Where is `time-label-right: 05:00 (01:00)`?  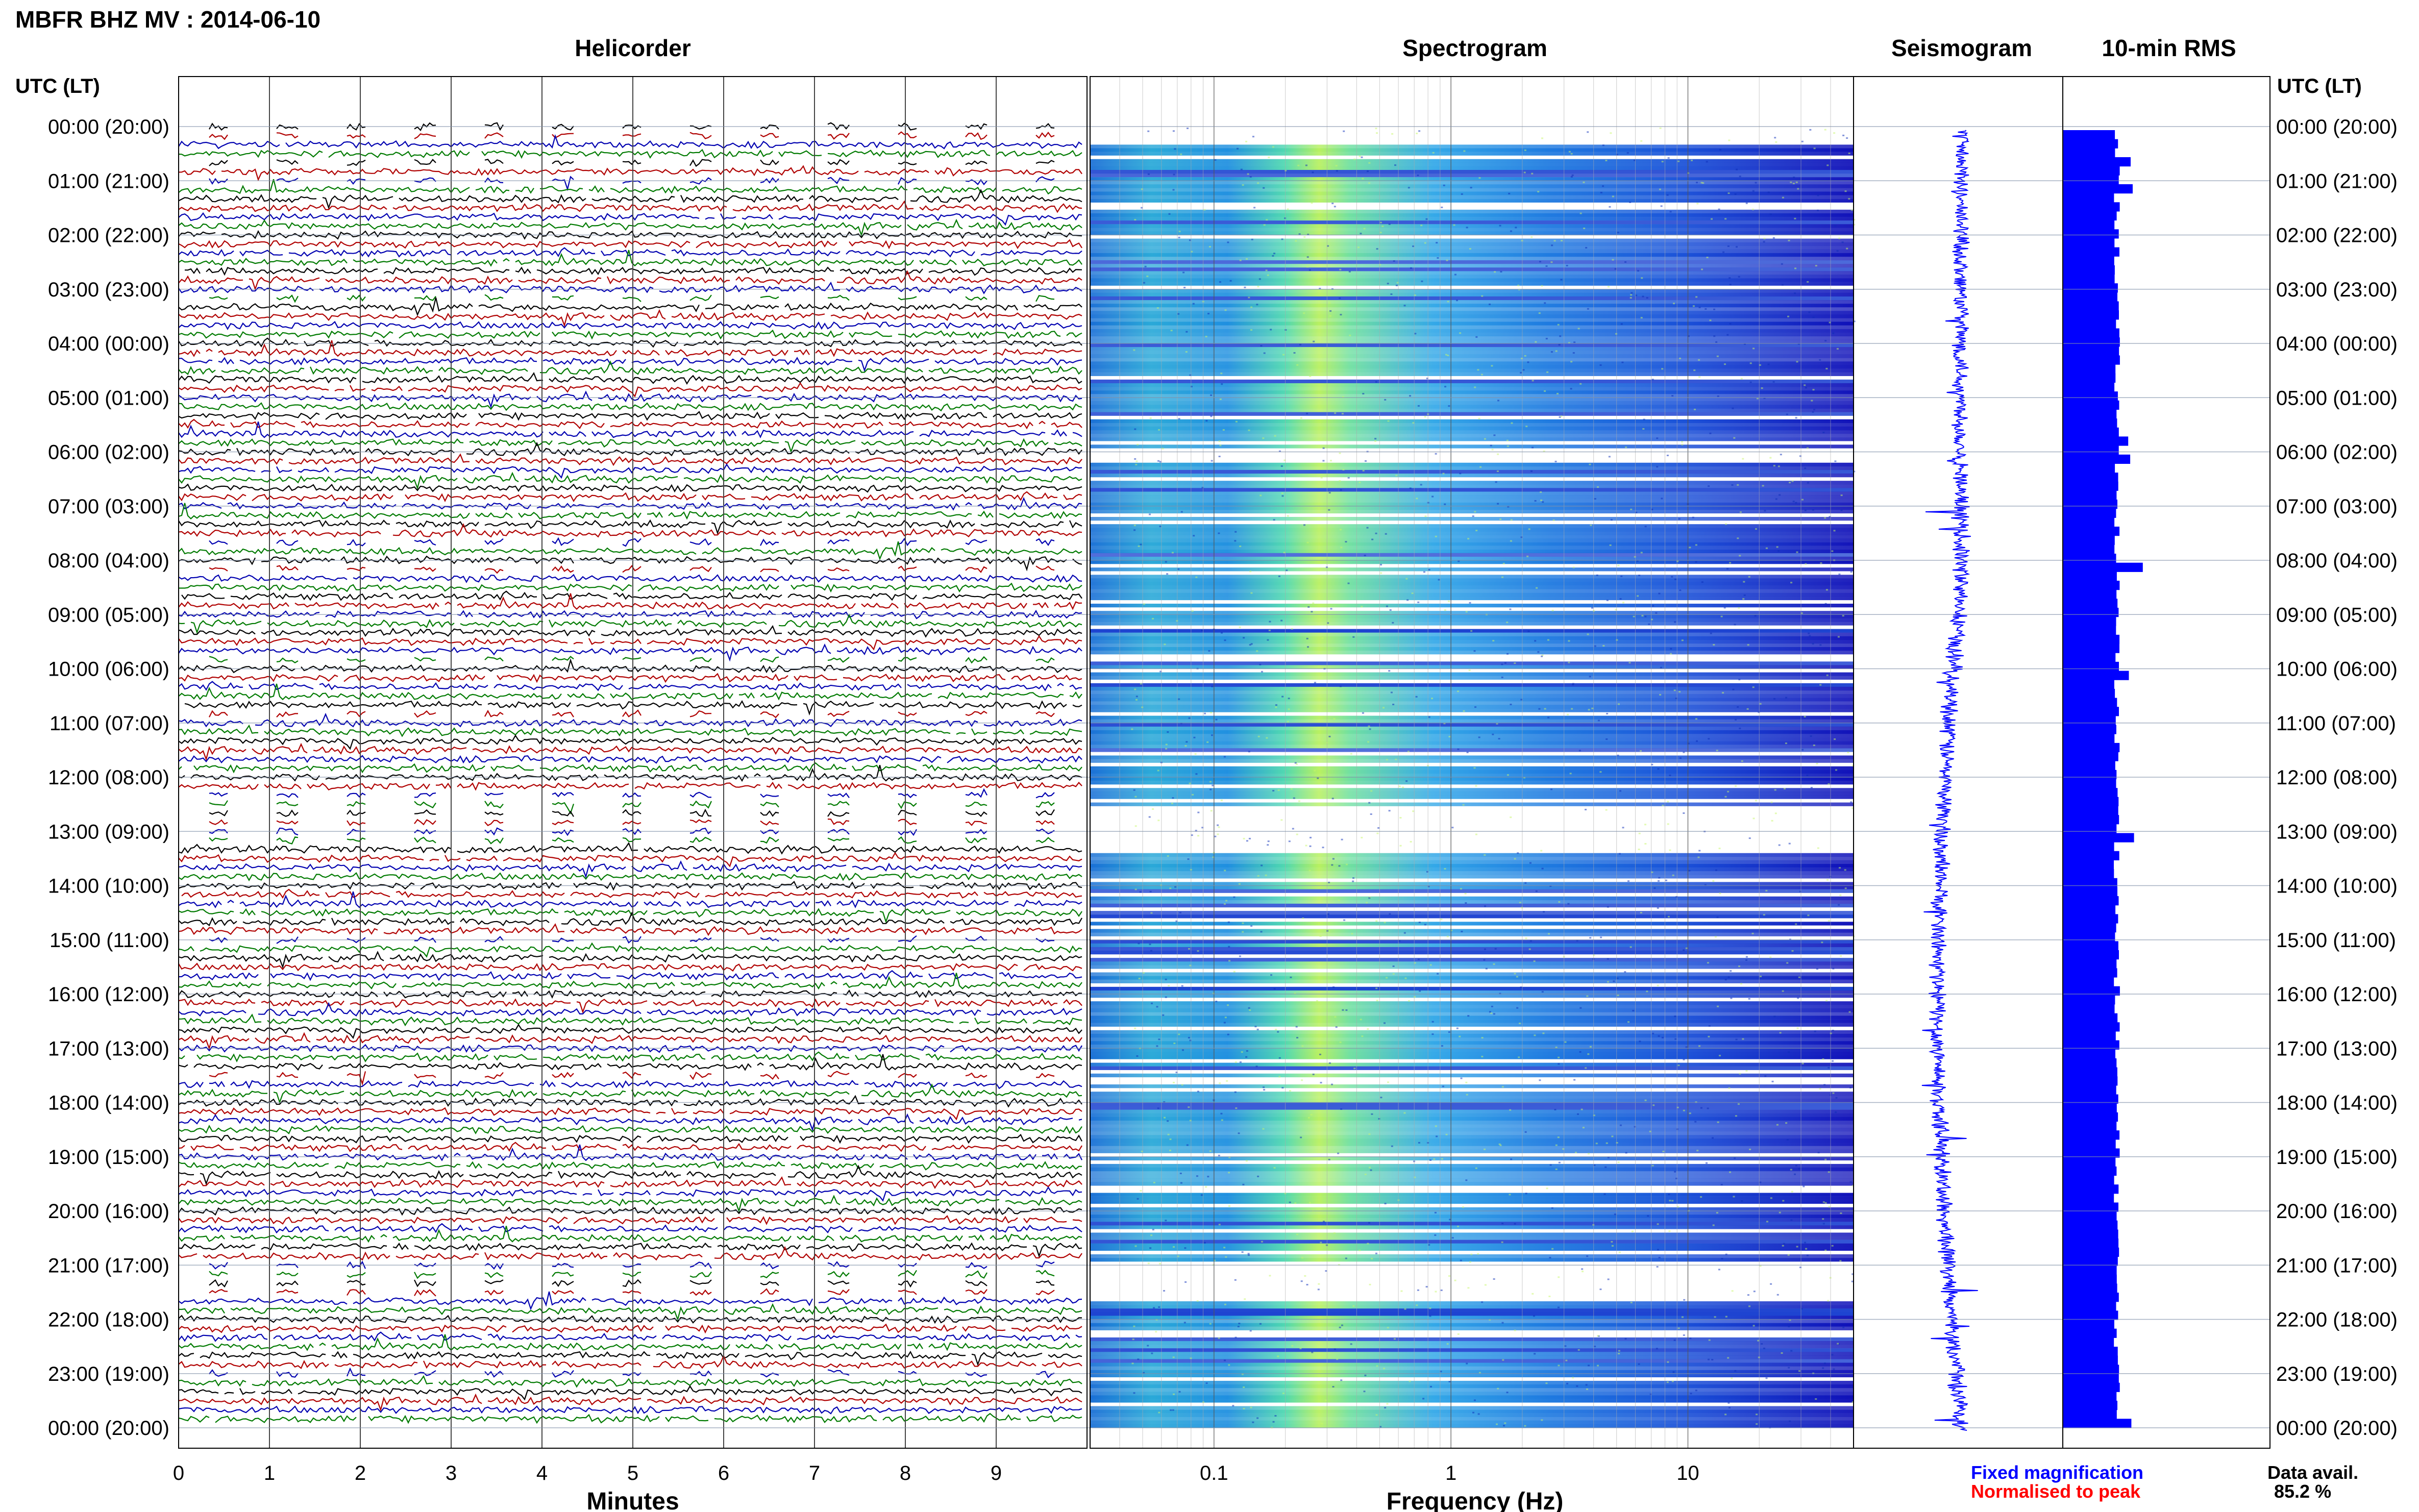
time-label-right: 05:00 (01:00) is located at coordinates (2337, 398).